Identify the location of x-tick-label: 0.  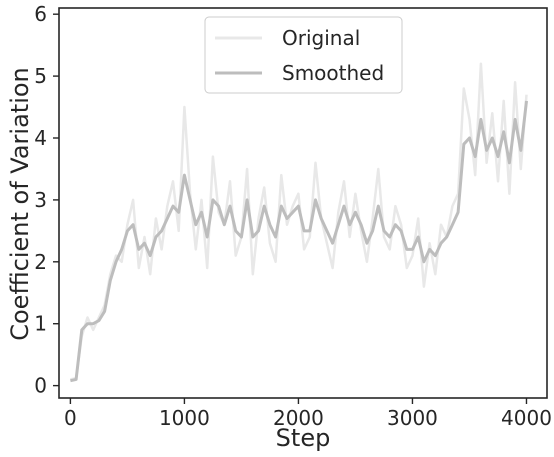
(70, 418).